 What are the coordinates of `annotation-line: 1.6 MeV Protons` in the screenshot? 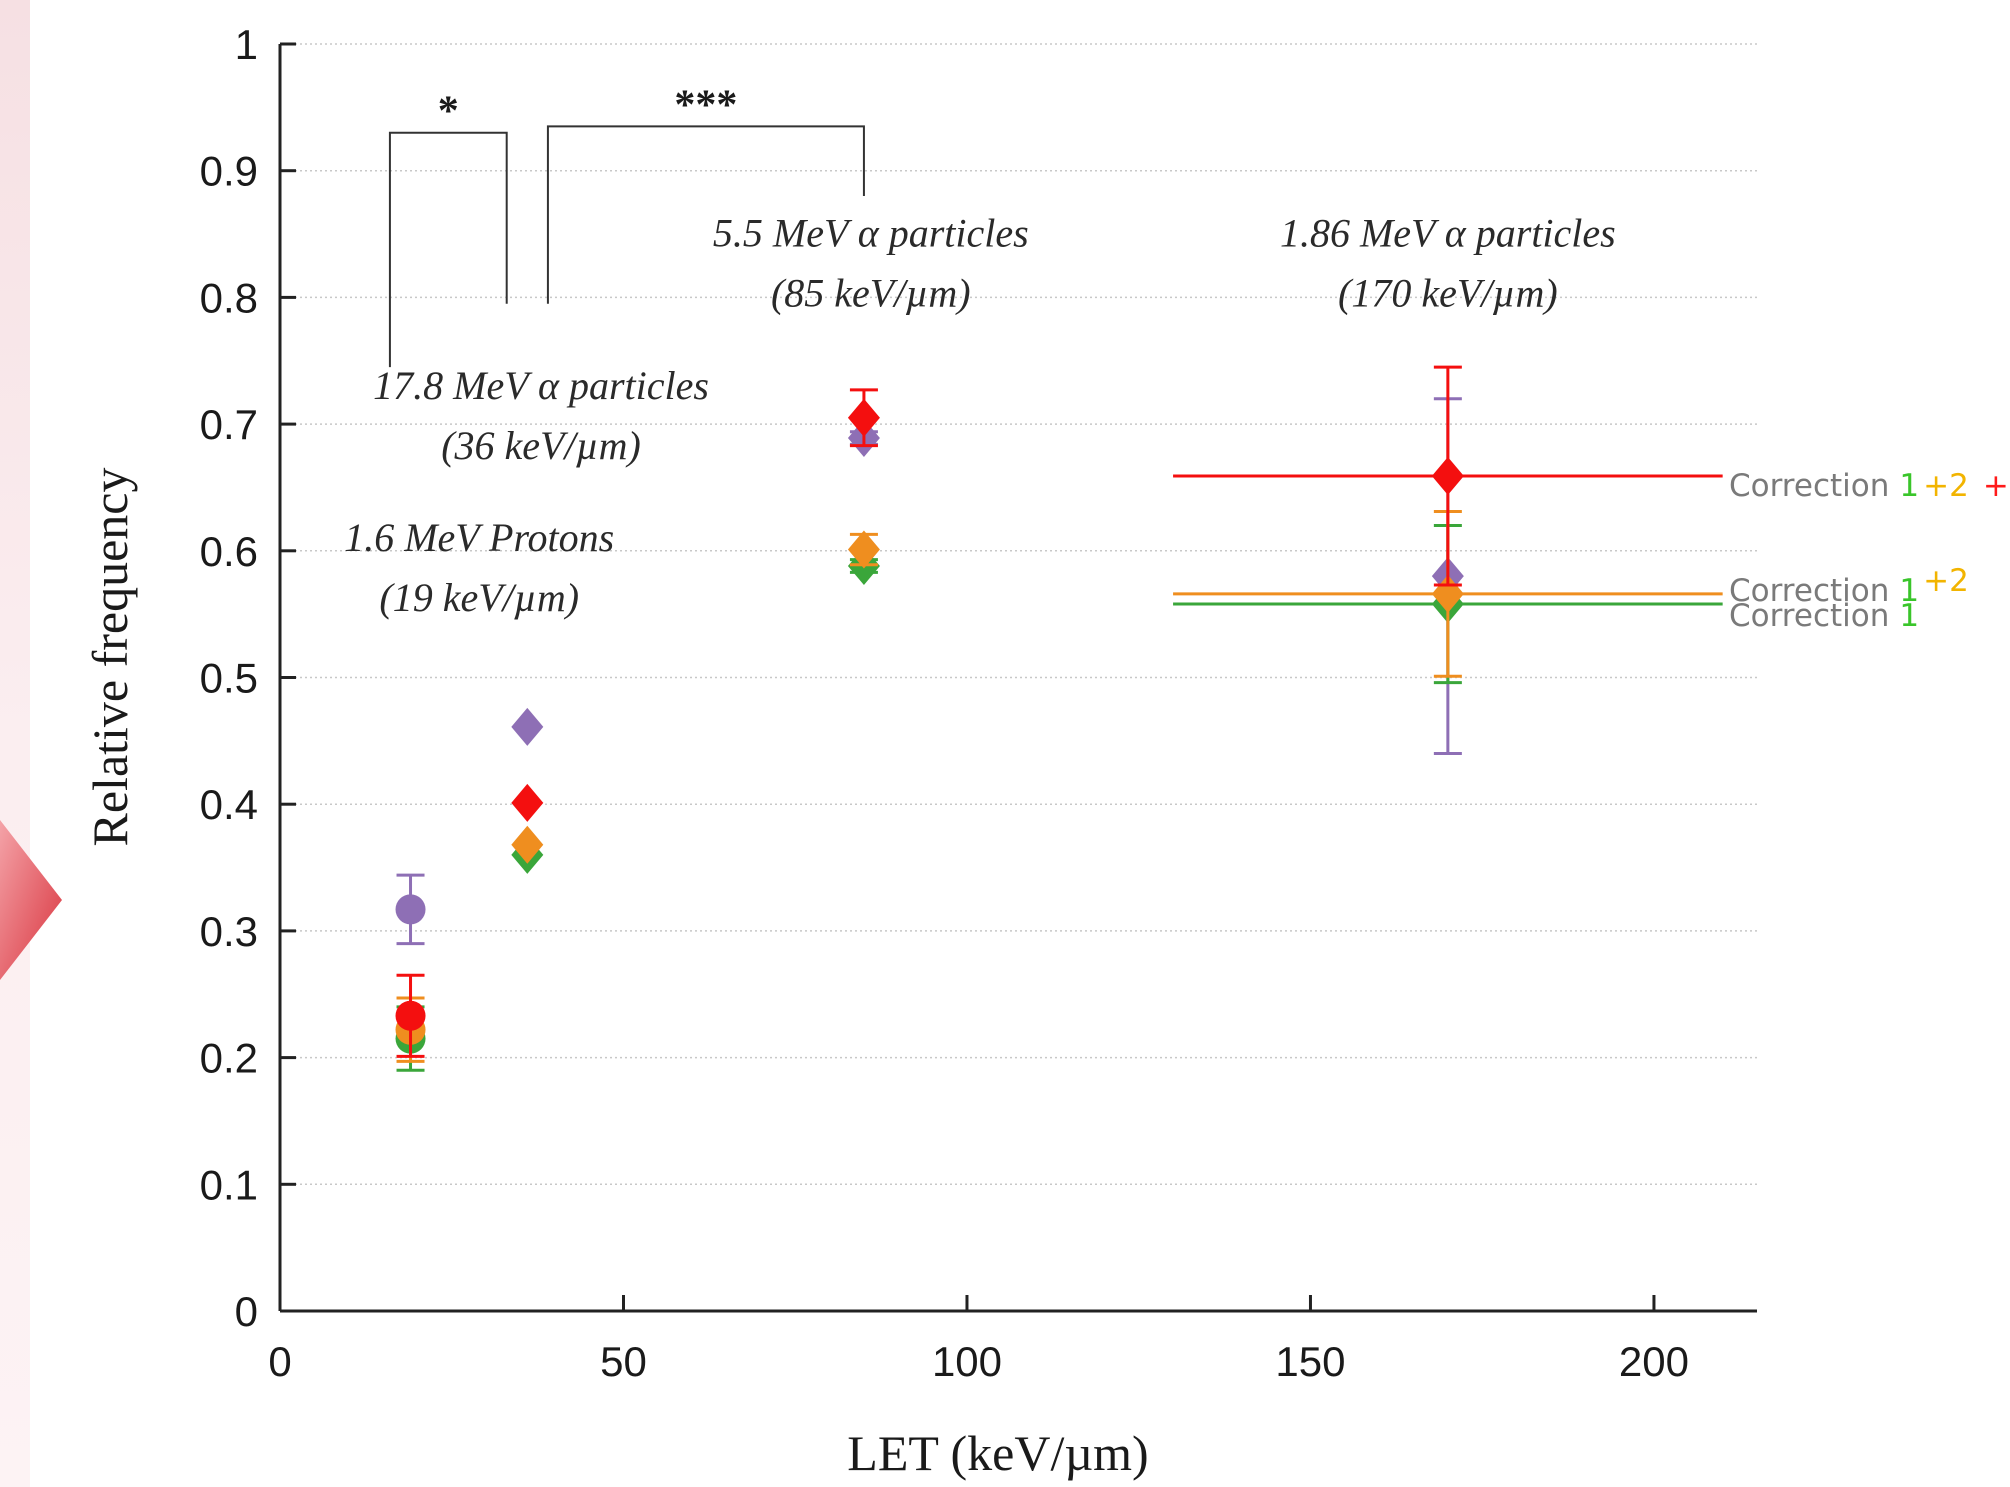 It's located at (479, 537).